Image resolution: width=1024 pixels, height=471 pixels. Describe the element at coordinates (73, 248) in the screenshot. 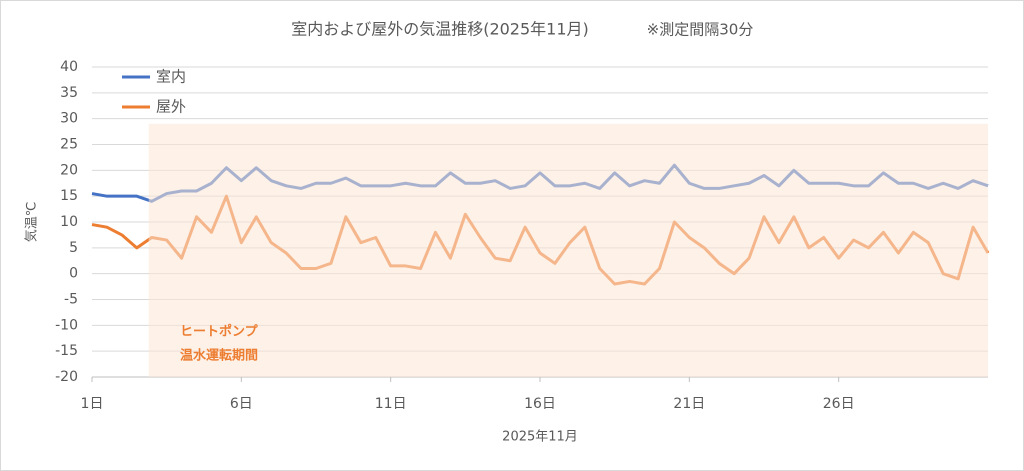

I see `y-tick-label: 5` at that location.